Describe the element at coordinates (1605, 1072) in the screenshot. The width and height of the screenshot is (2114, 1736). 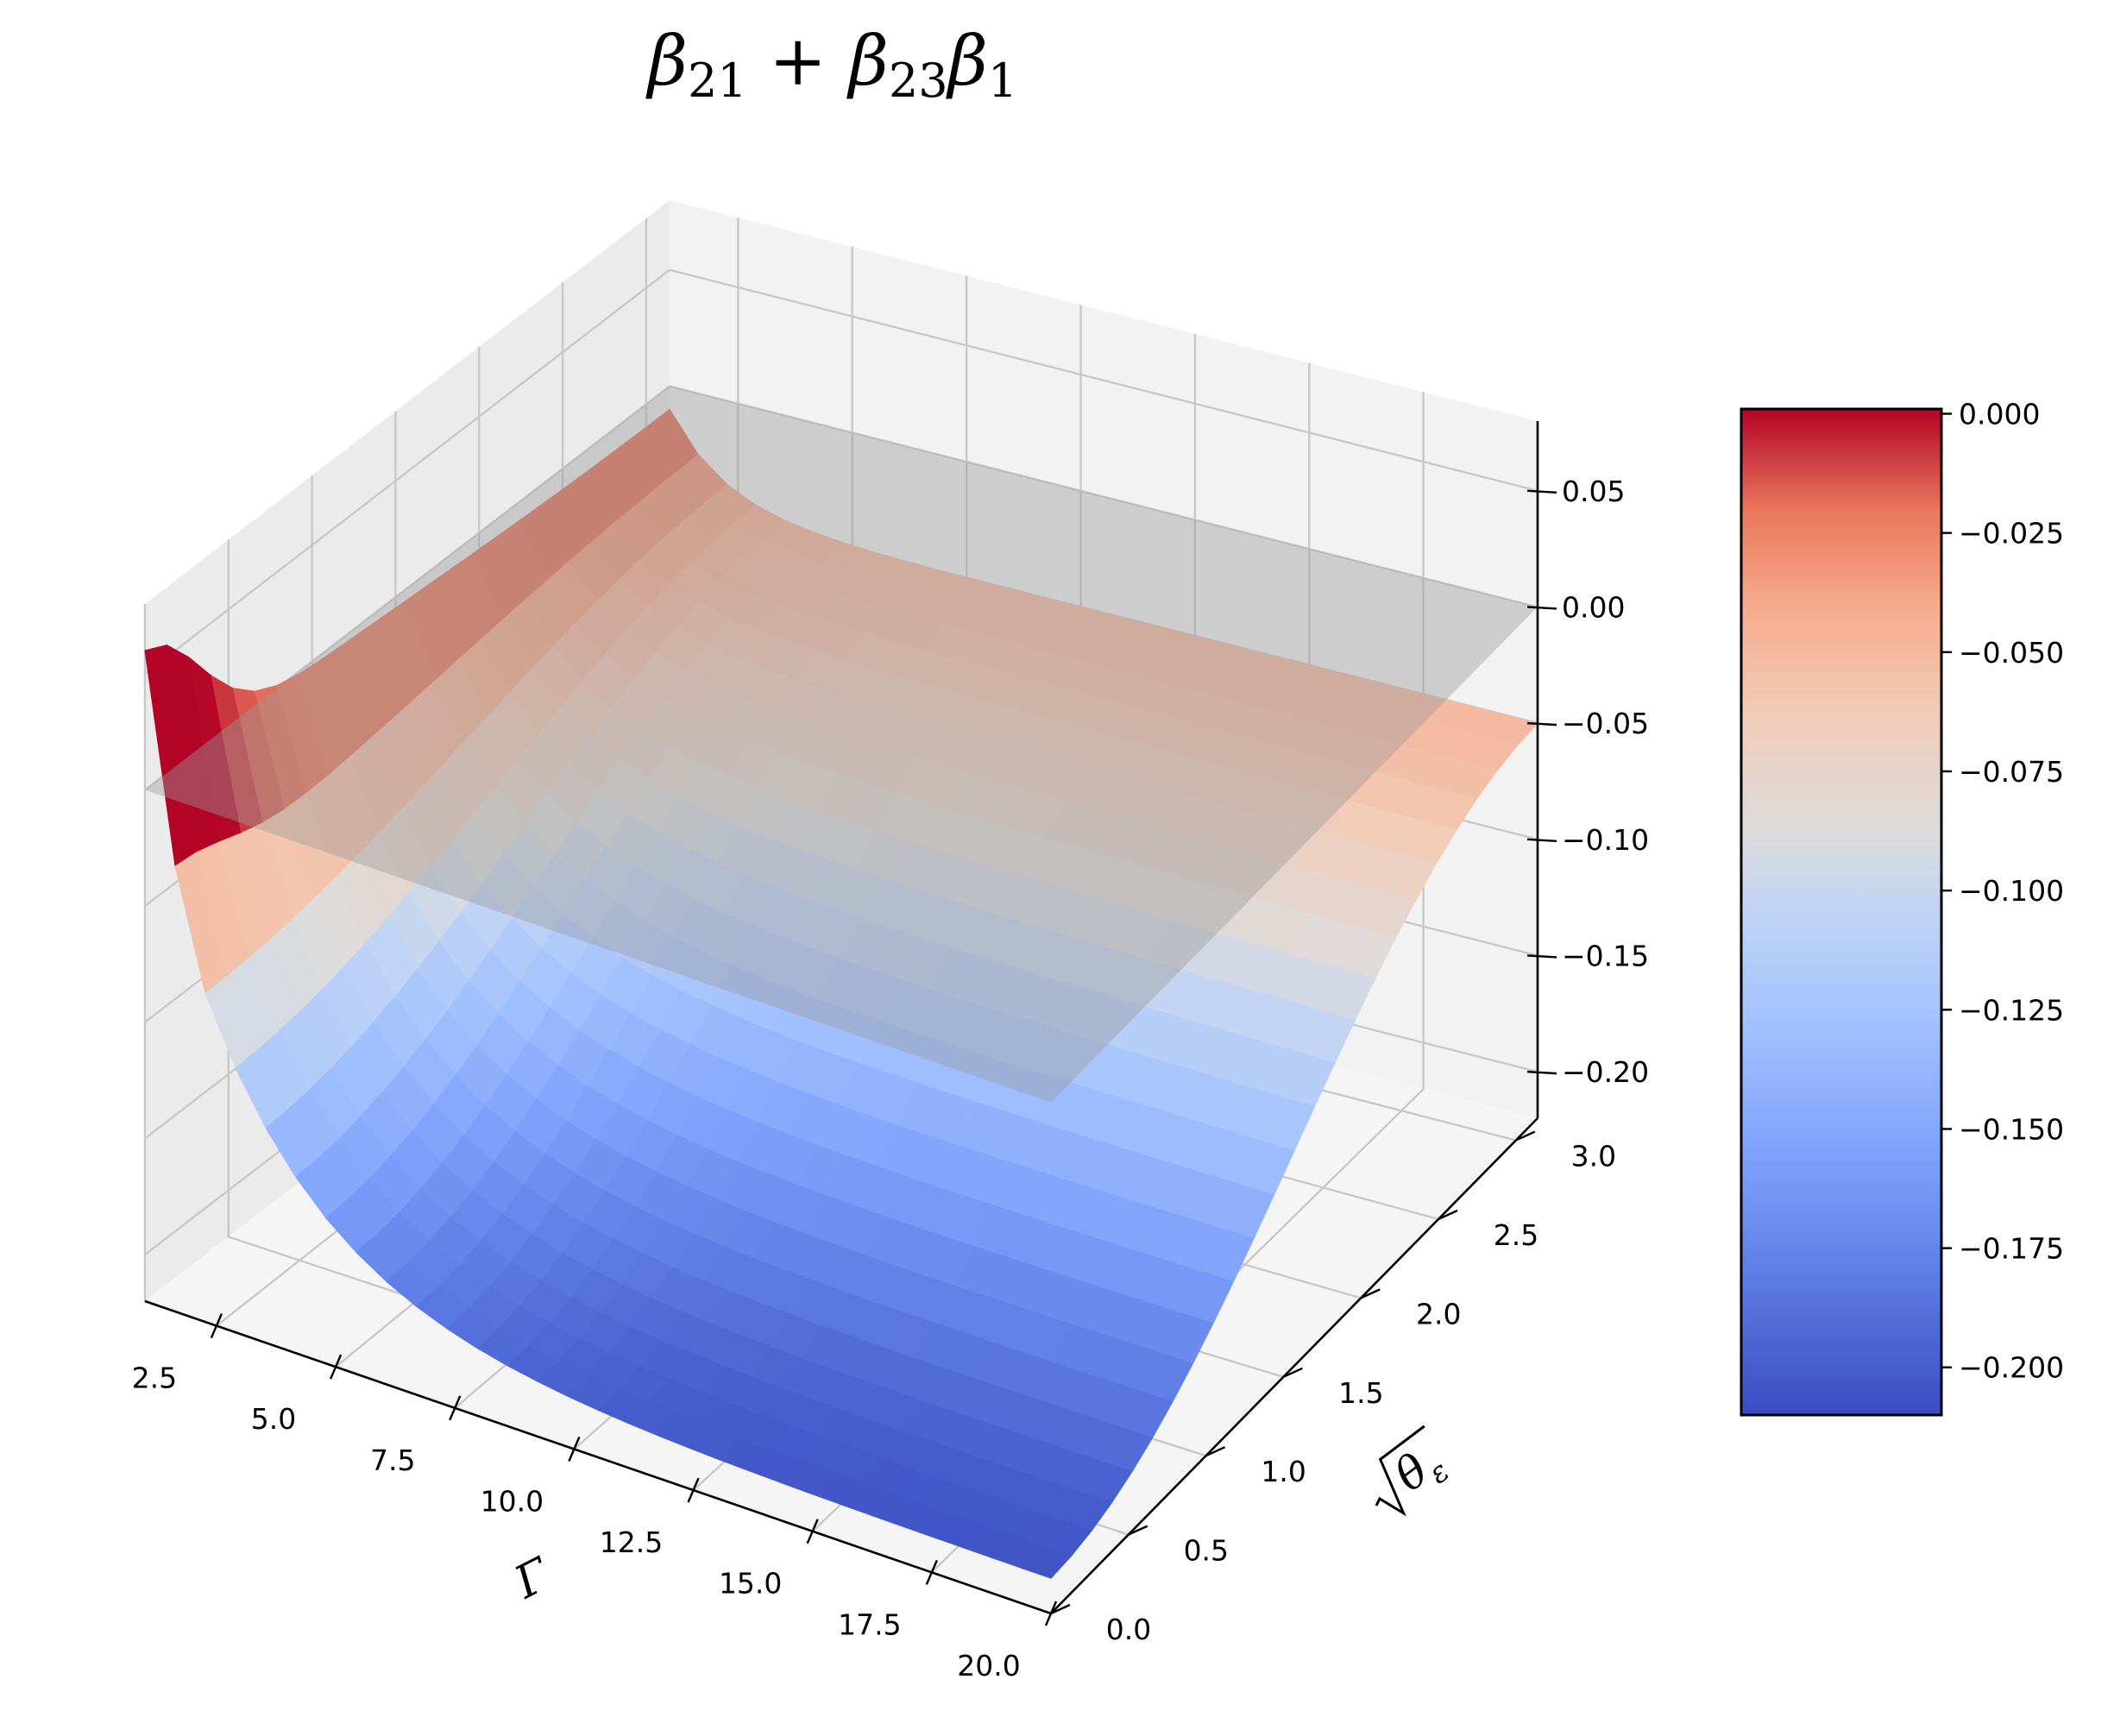
I see `z-tick-label: −0.20` at that location.